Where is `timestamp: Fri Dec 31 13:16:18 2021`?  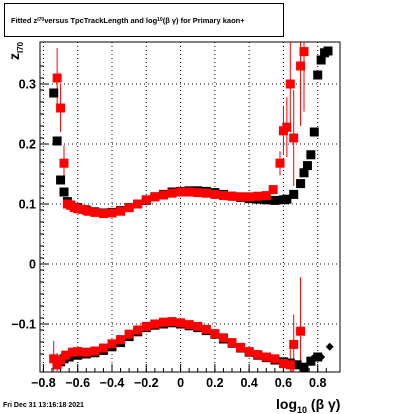
timestamp: Fri Dec 31 13:16:18 2021 is located at coordinates (43, 405).